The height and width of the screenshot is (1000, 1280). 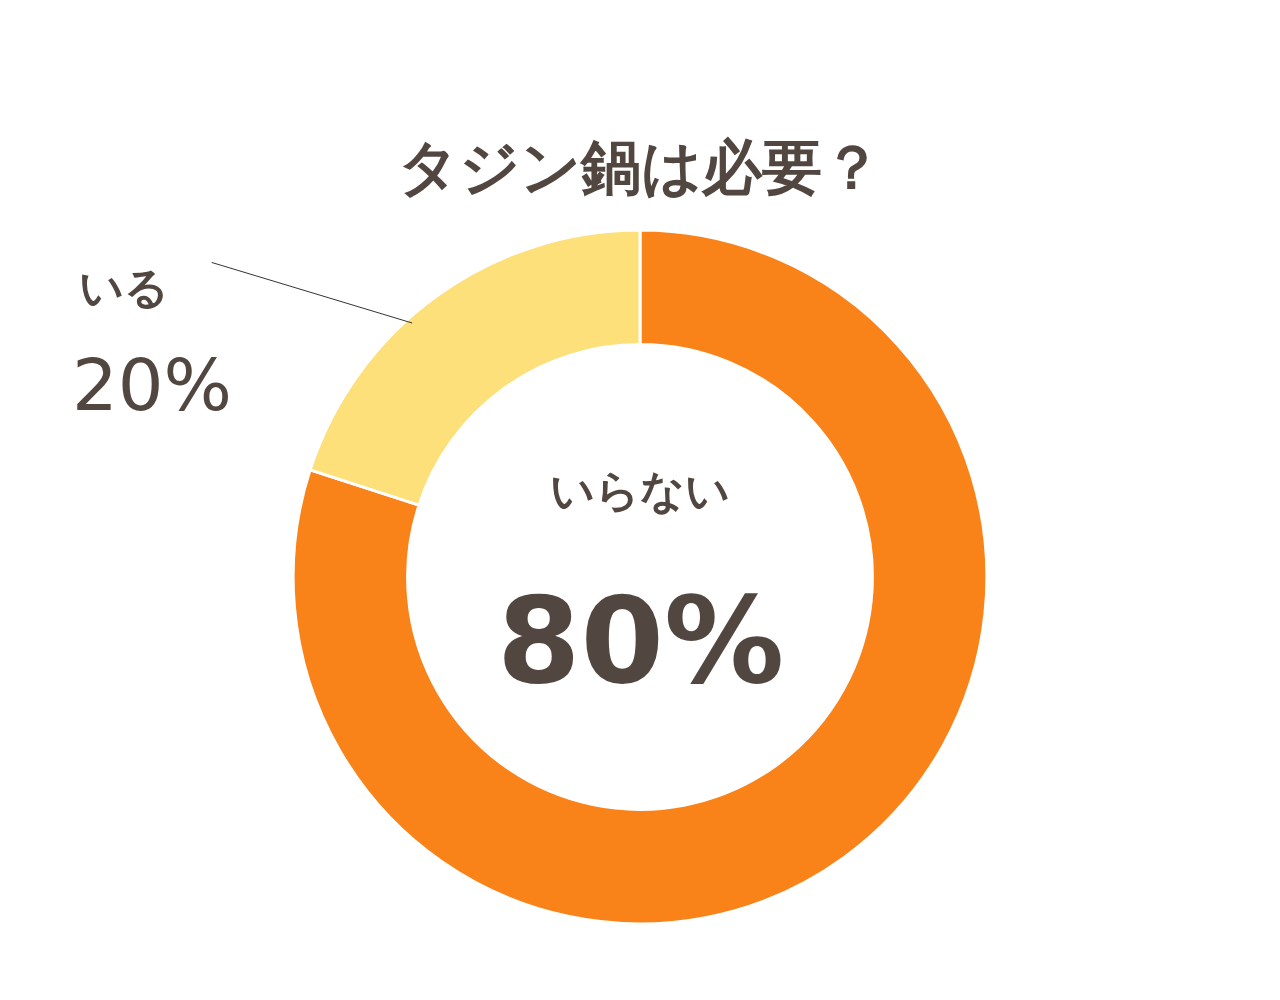 I want to click on slice-label: いらない, so click(x=640, y=490).